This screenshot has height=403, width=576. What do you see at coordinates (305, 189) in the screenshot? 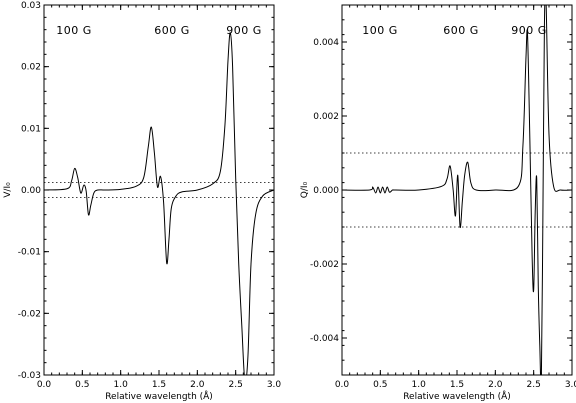
I see `y-axis-title: Q/I₀` at bounding box center [305, 189].